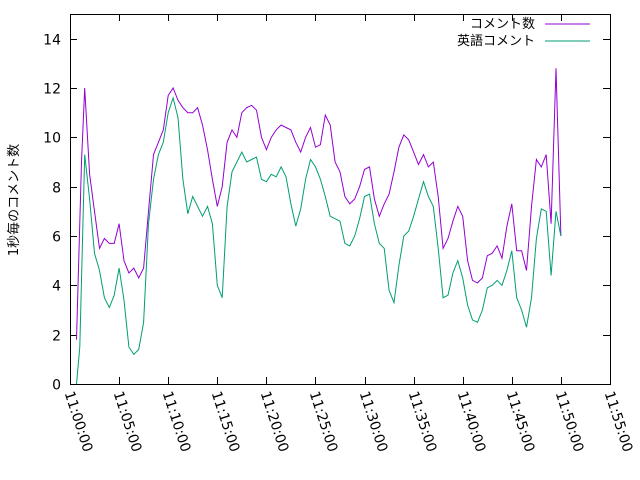  What do you see at coordinates (569, 421) in the screenshot?
I see `x-tick-label: 11:50:00` at bounding box center [569, 421].